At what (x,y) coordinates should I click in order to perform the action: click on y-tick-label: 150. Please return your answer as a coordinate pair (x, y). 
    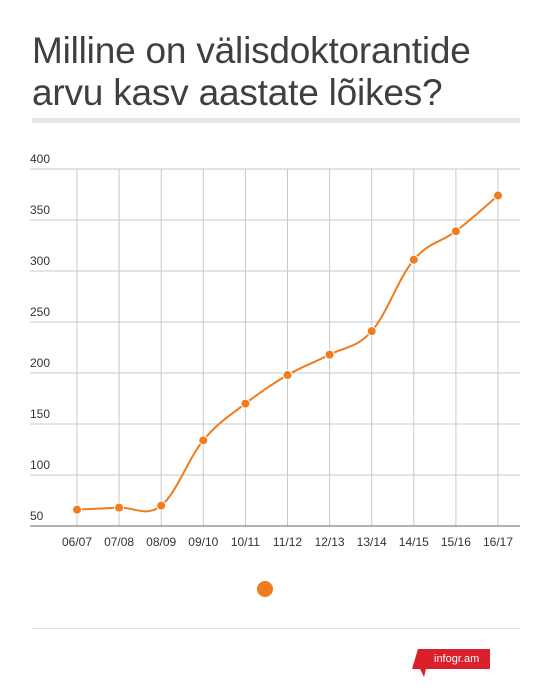
    Looking at the image, I should click on (40, 414).